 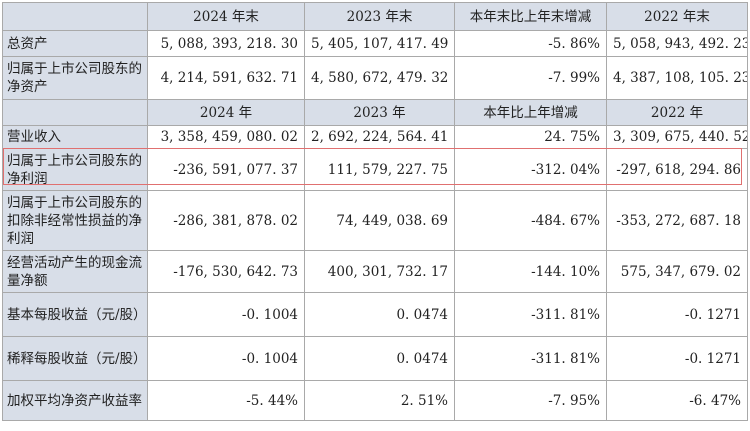 What do you see at coordinates (75, 43) in the screenshot?
I see `row-label-total-assets: 总资产` at bounding box center [75, 43].